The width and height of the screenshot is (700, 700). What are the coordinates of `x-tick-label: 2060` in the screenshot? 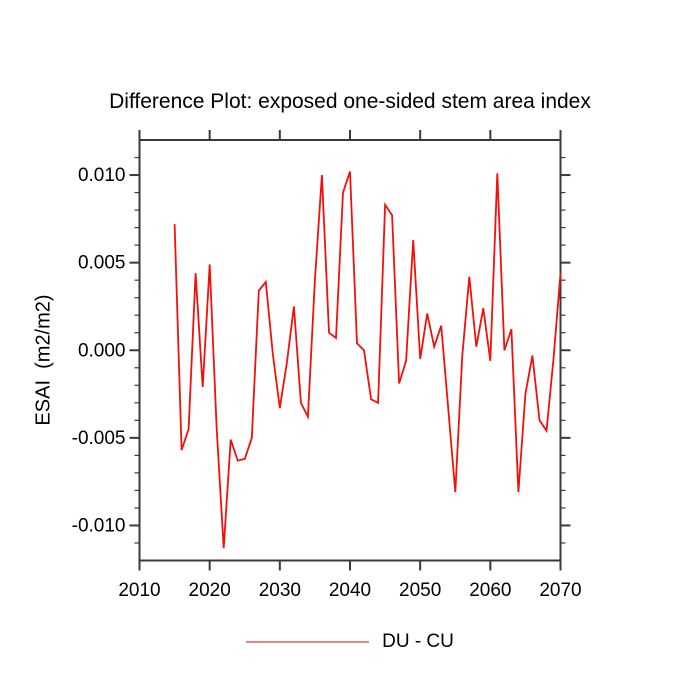 It's located at (490, 590).